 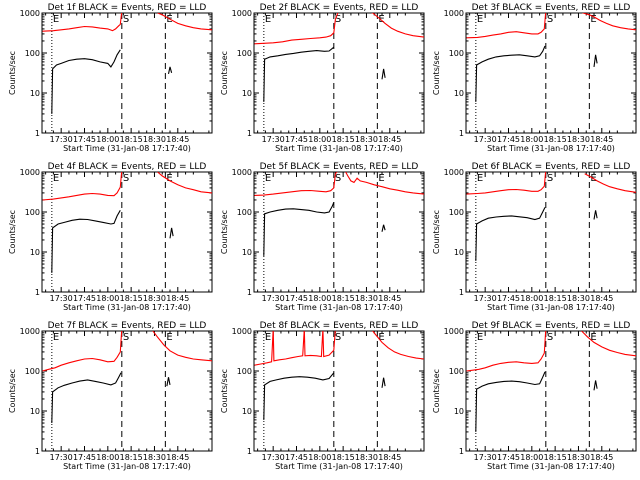 What do you see at coordinates (551, 167) in the screenshot?
I see `panel-title: Det 6f BLACK = Events, RED = LLD` at bounding box center [551, 167].